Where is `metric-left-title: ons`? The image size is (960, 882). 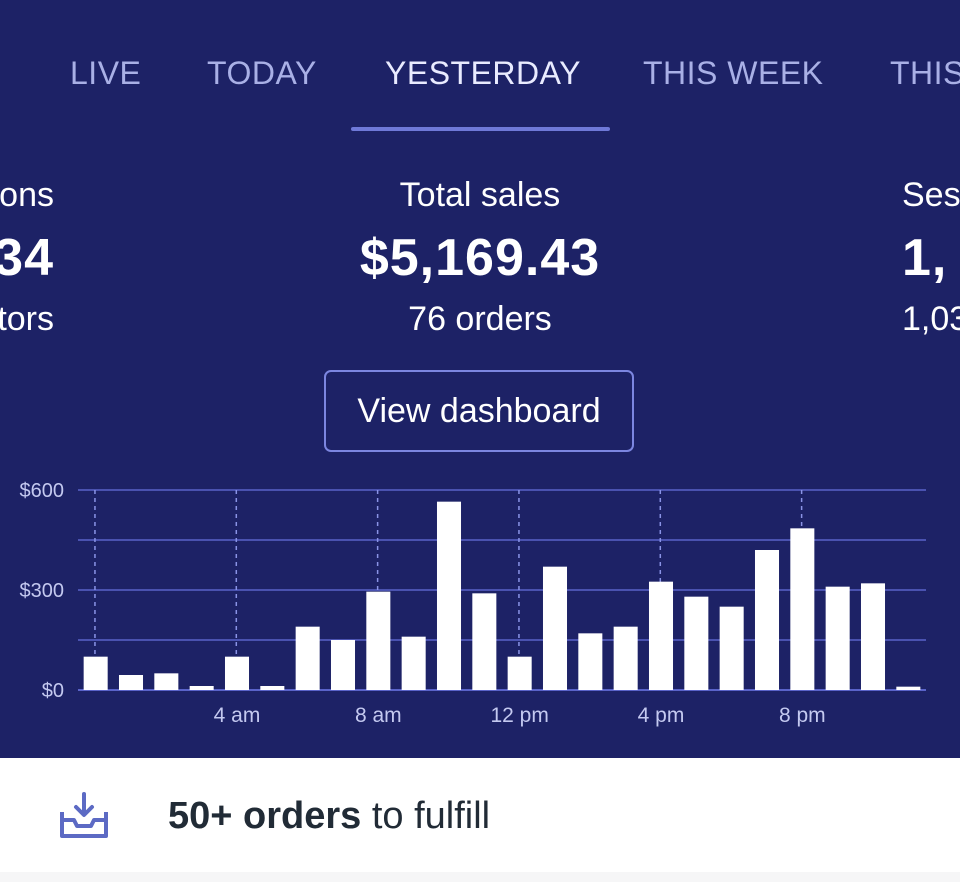 metric-left-title: ons is located at coordinates (27, 195).